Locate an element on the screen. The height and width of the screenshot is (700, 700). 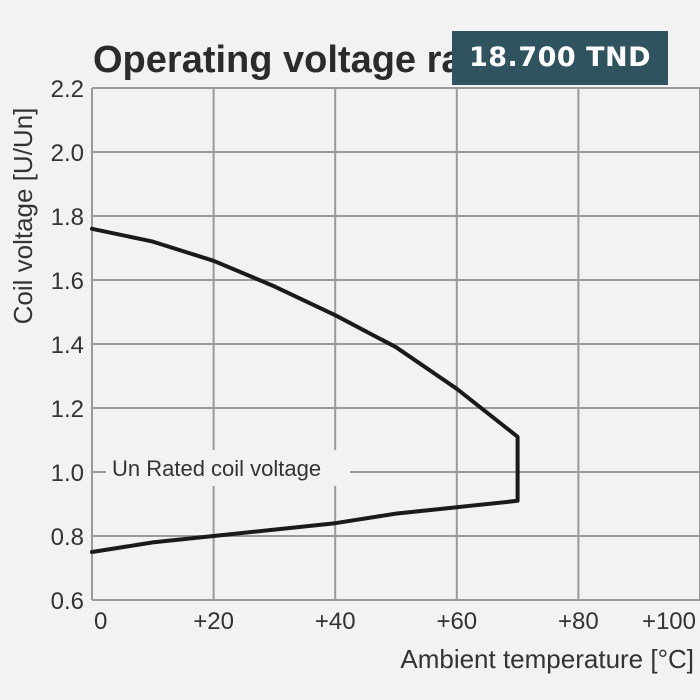
y-tick-label: 1.0 is located at coordinates (67, 473).